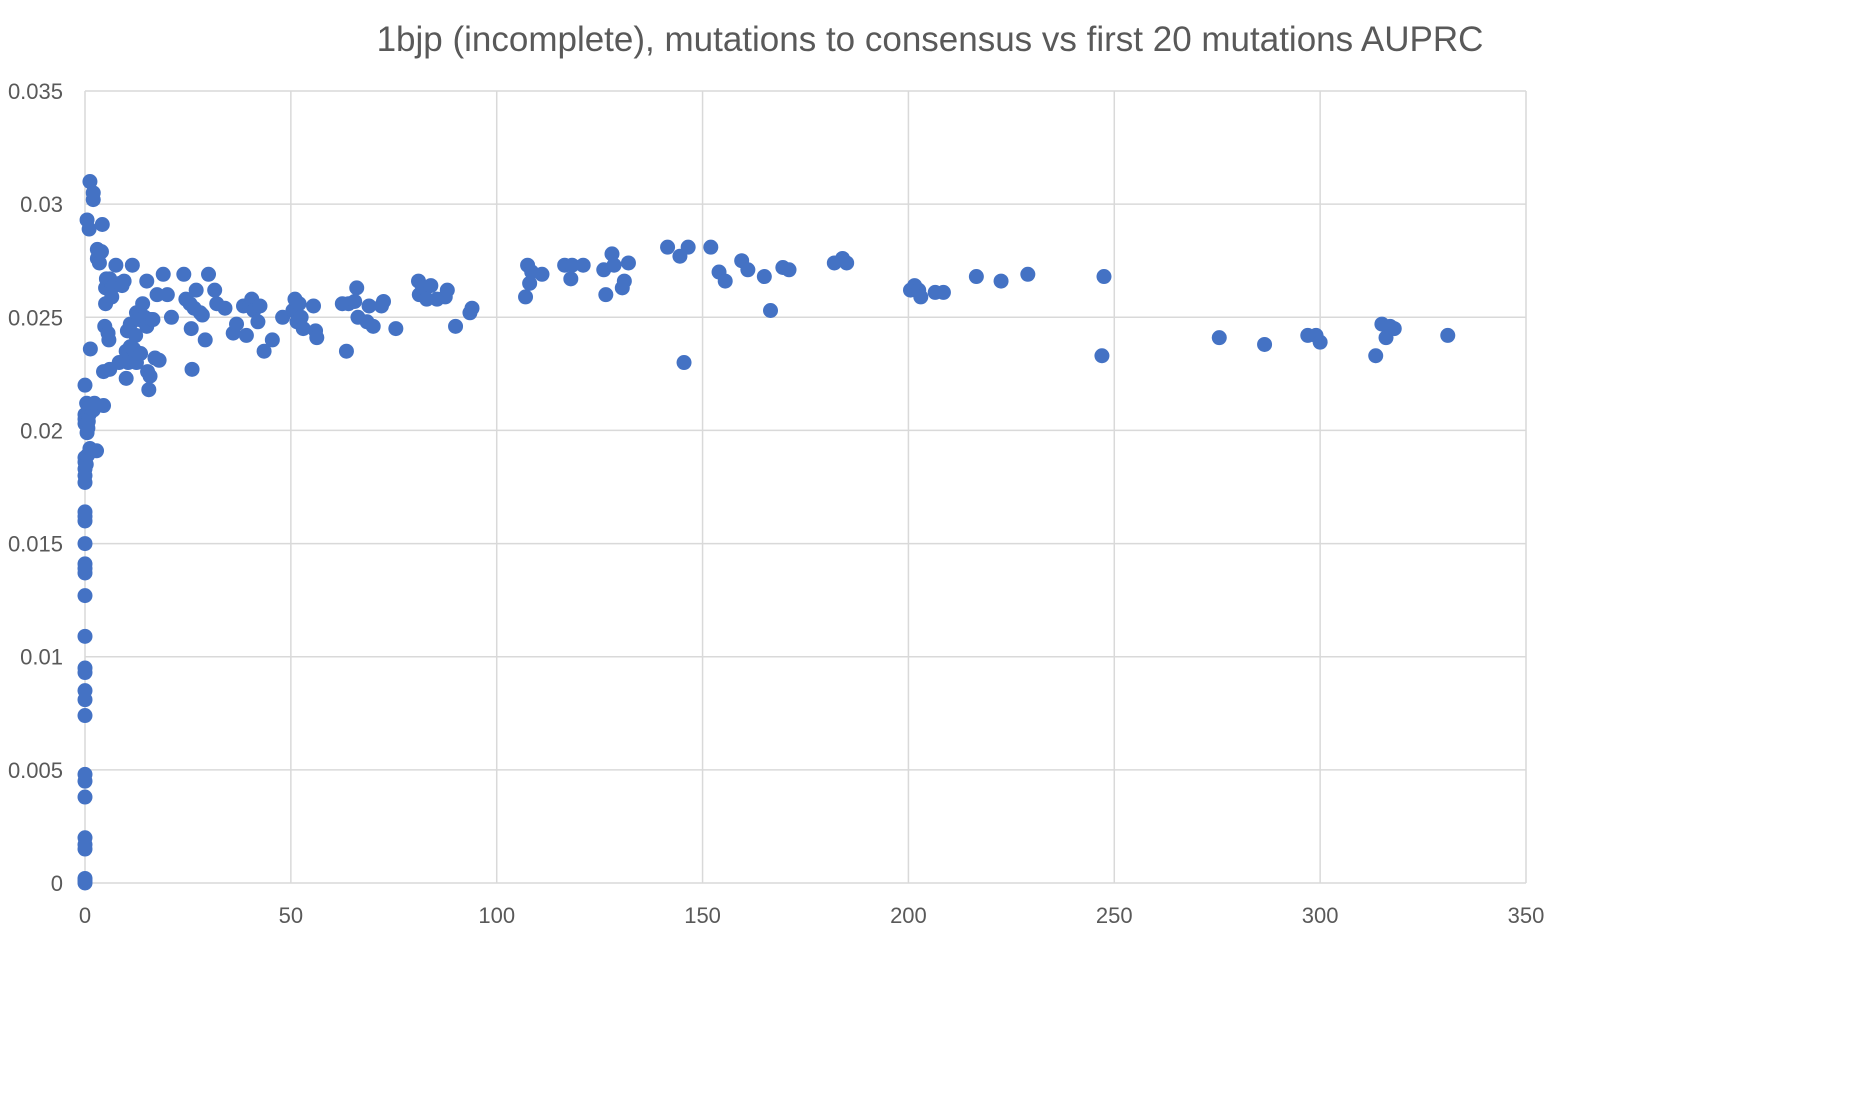 The height and width of the screenshot is (1112, 1860). Describe the element at coordinates (291, 915) in the screenshot. I see `x-tick-label: 50` at that location.